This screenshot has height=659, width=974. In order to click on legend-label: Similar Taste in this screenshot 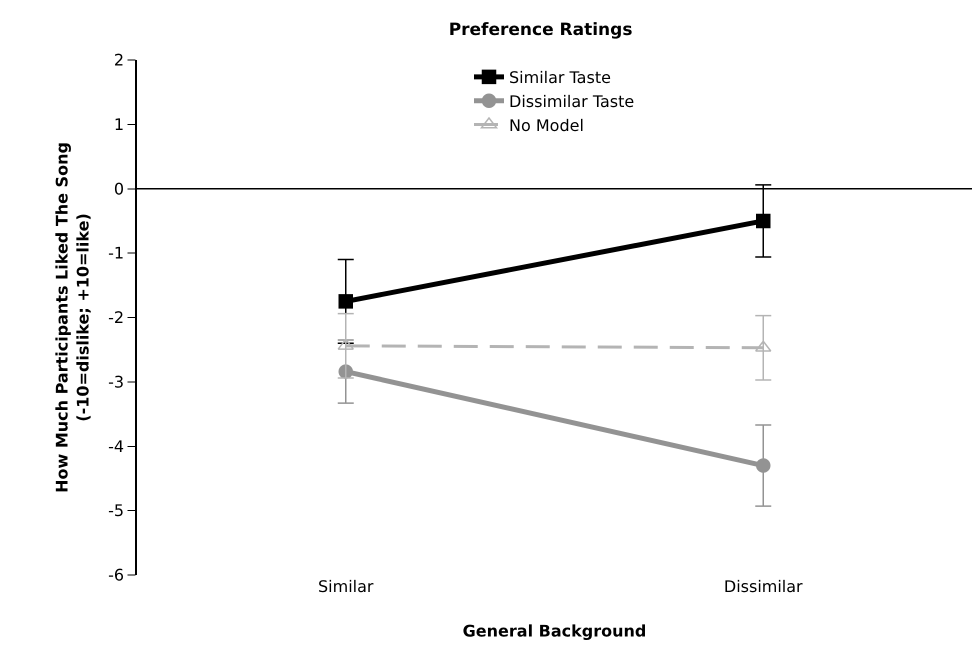, I will do `click(560, 78)`.